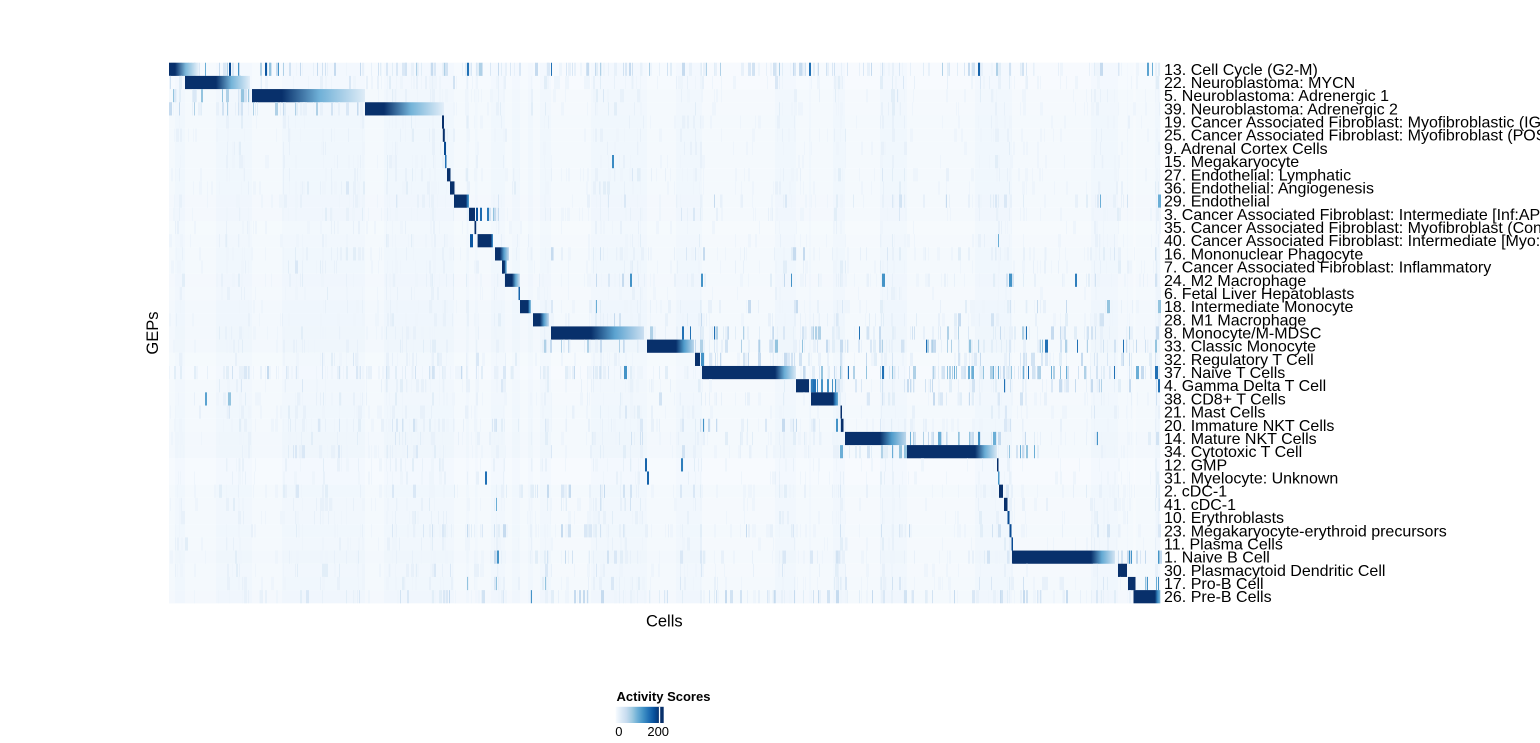  What do you see at coordinates (1224, 518) in the screenshot?
I see `svg-text: 10. Erythroblasts` at bounding box center [1224, 518].